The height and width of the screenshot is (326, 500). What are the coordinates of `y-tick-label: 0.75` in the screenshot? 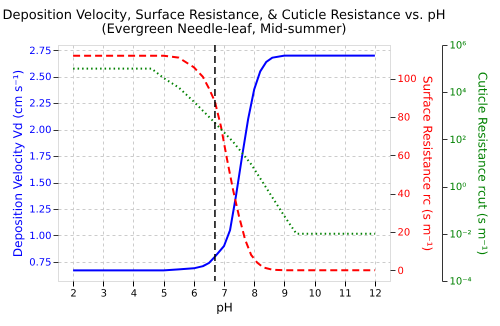 It's located at (40, 262).